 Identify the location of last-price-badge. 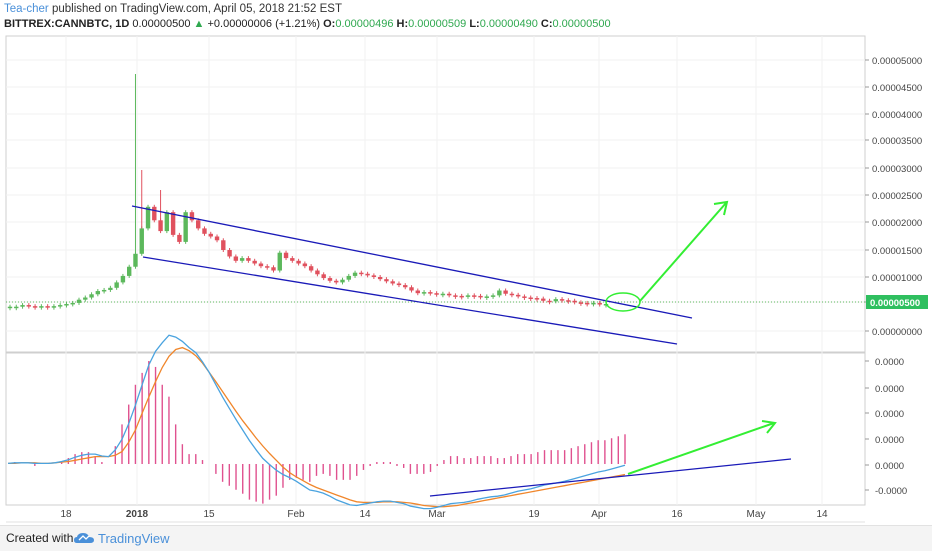
(897, 302).